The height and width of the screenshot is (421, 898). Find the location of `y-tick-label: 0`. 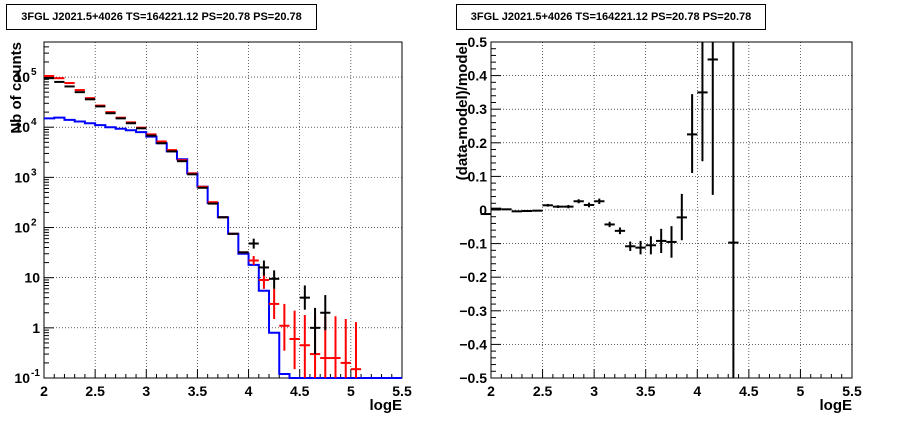

y-tick-label: 0 is located at coordinates (483, 210).